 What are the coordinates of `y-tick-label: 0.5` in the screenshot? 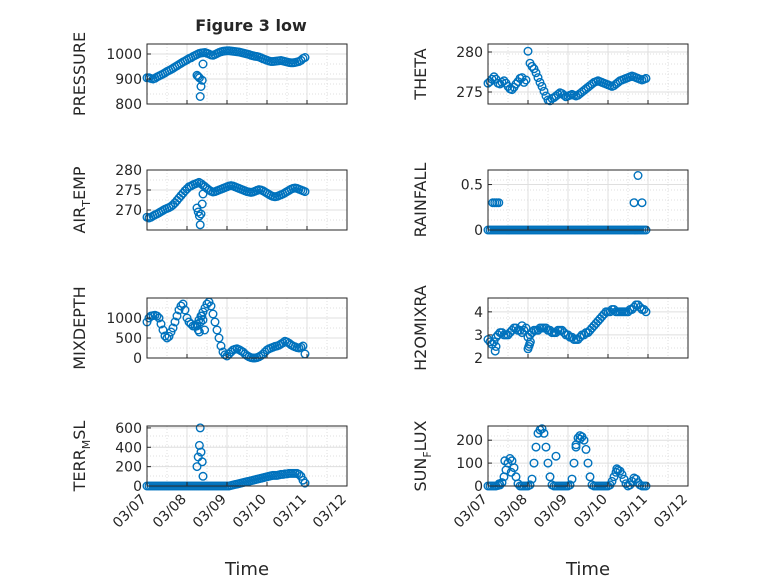 It's located at (472, 186).